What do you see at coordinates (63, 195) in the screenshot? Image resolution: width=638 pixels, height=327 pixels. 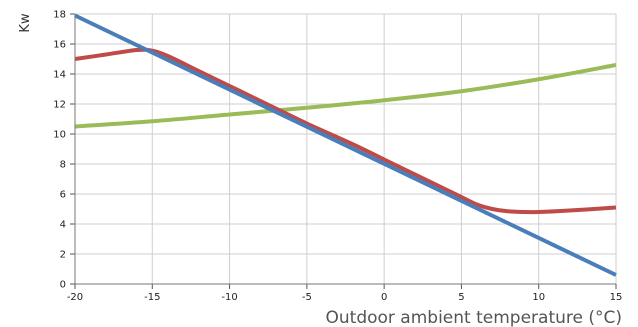 I see `y-tick-label: 6` at bounding box center [63, 195].